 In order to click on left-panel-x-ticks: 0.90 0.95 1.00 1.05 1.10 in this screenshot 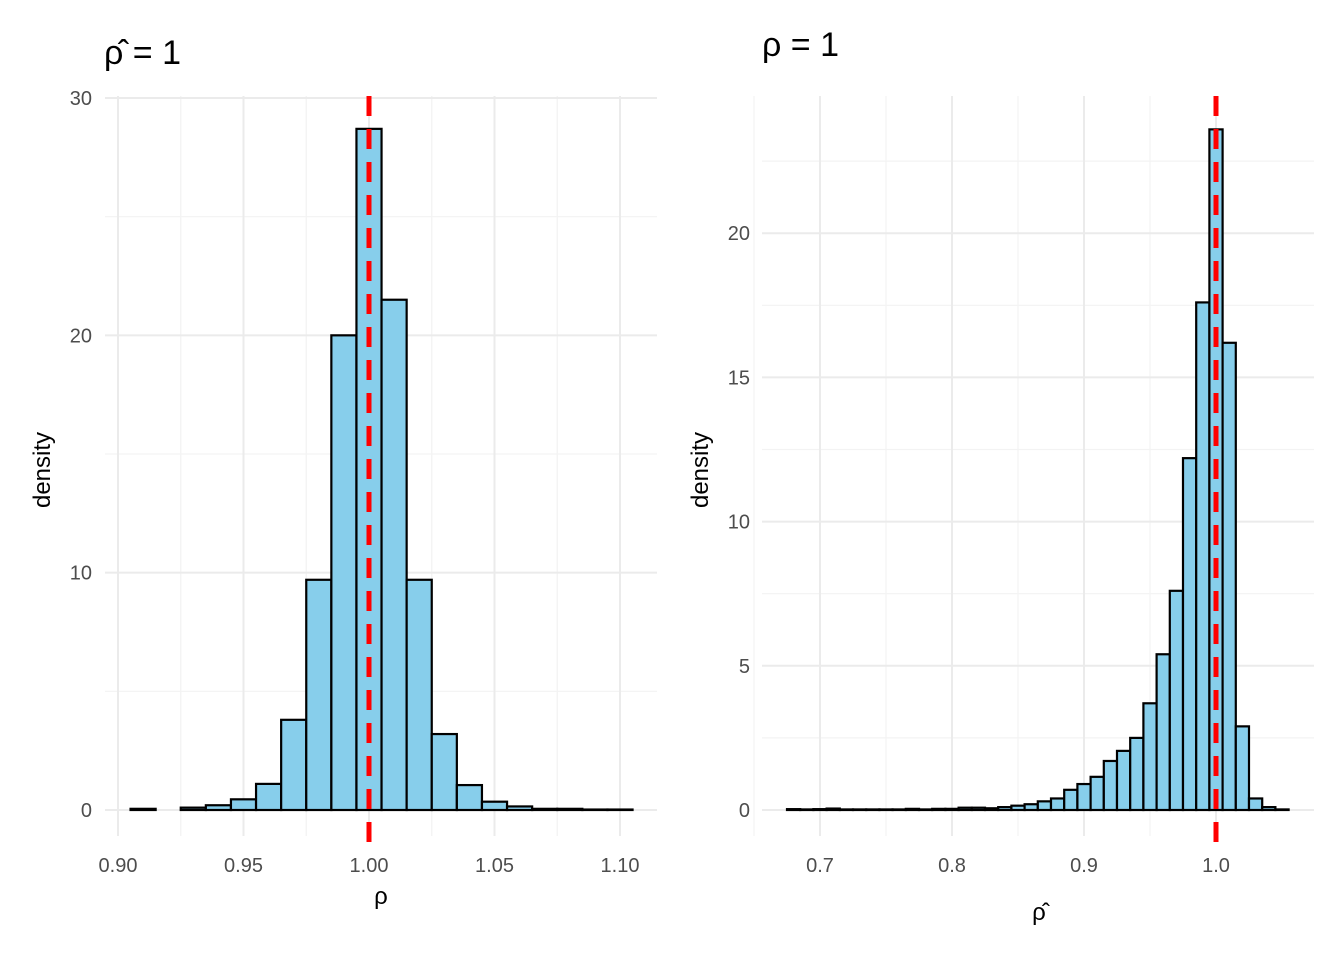, I will do `click(369, 866)`.